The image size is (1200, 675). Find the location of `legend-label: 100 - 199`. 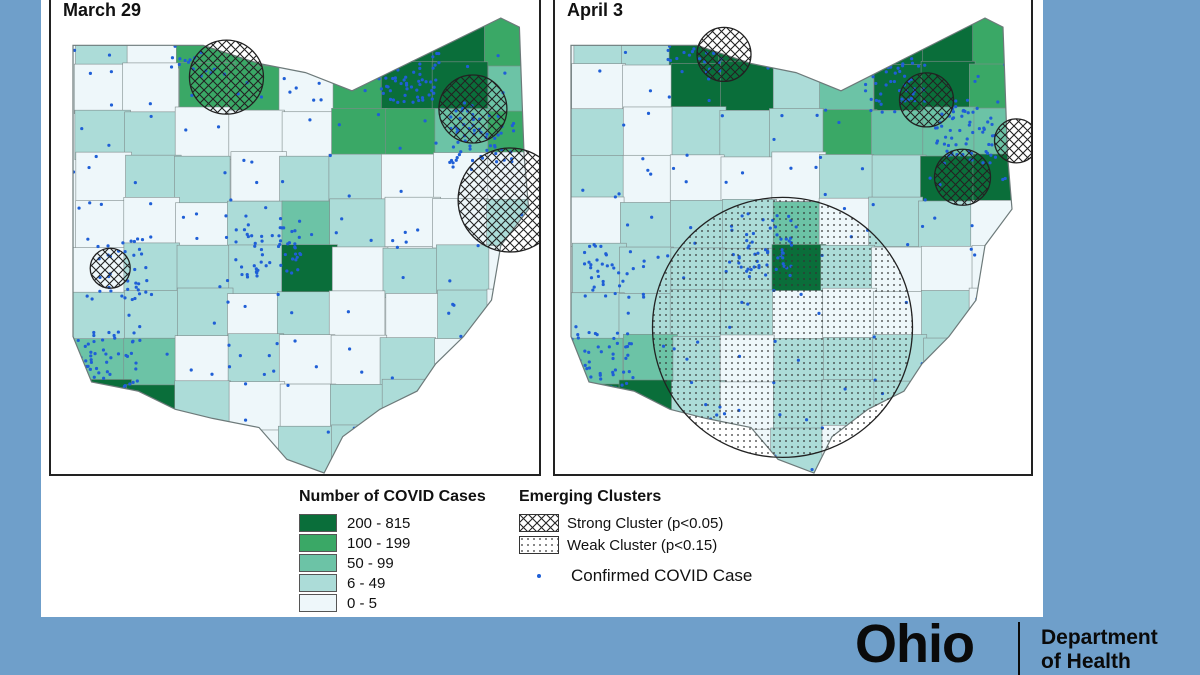

legend-label: 100 - 199 is located at coordinates (379, 543).